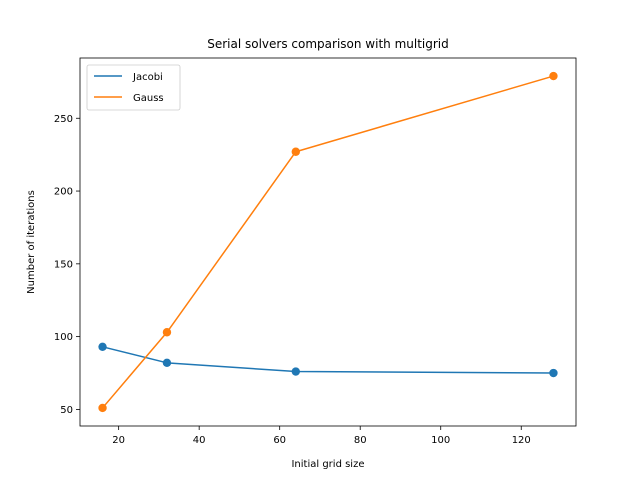 This screenshot has height=480, width=640. What do you see at coordinates (328, 44) in the screenshot?
I see `chart-title: Serial solvers comparison with multigrid` at bounding box center [328, 44].